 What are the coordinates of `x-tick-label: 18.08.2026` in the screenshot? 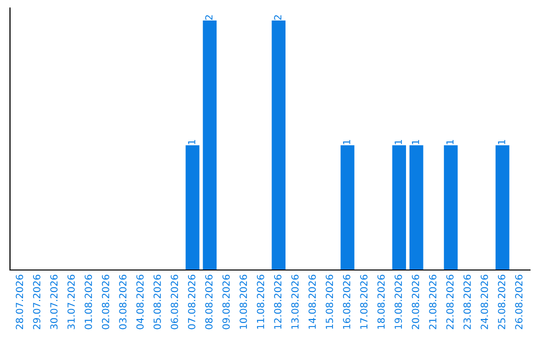 It's located at (381, 301).